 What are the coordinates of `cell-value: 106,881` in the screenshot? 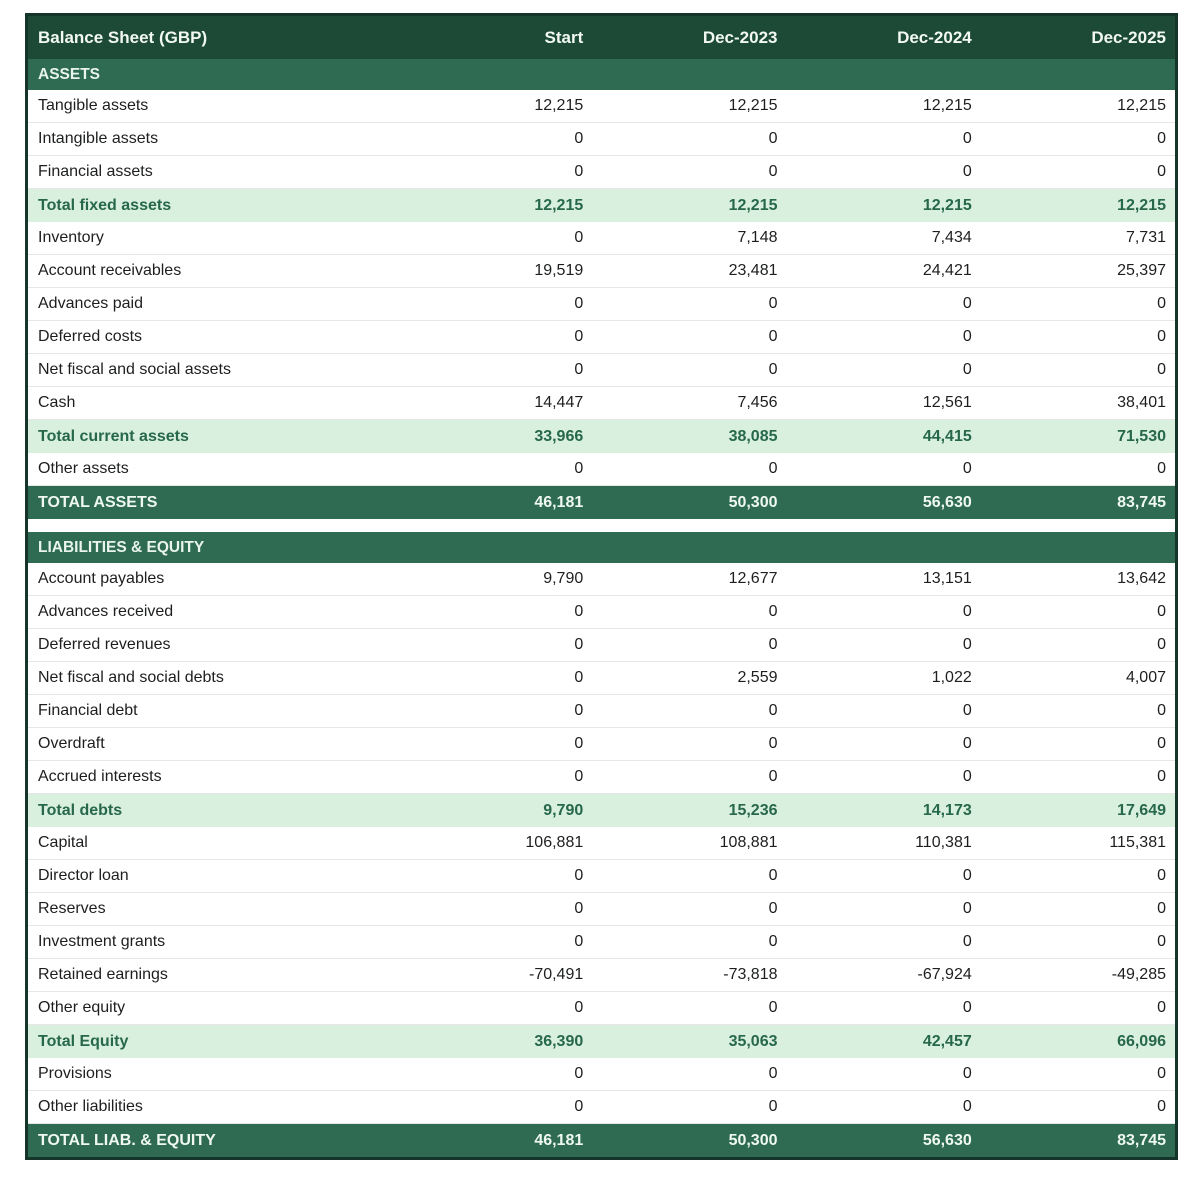 It's located at (554, 842).